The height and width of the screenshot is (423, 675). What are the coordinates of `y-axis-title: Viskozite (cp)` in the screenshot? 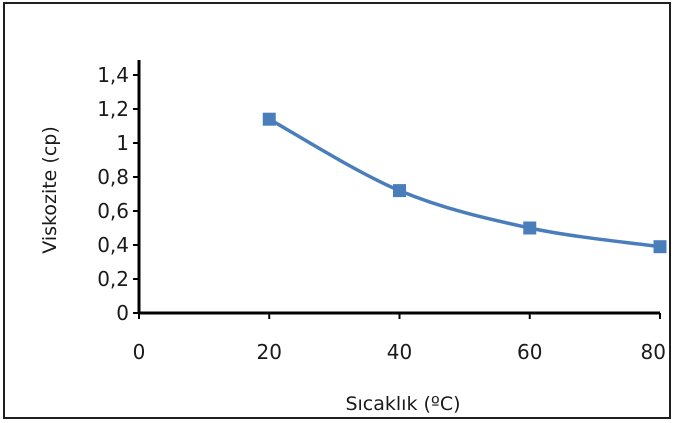 It's located at (50, 189).